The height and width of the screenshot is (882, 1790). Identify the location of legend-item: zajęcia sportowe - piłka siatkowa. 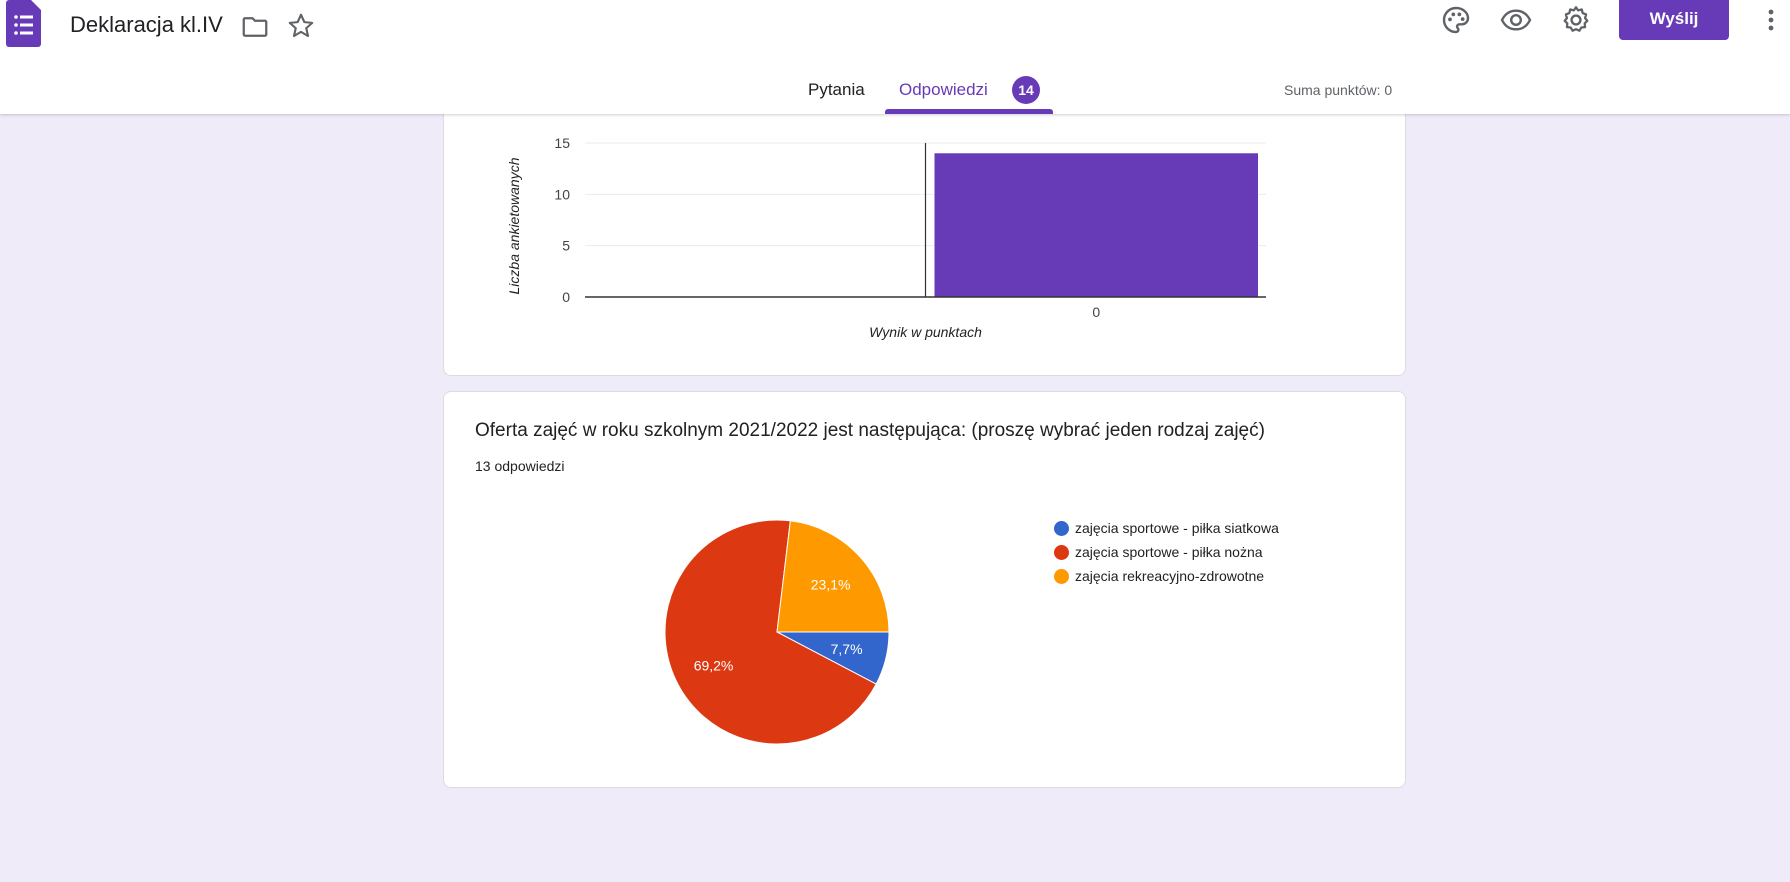
(1166, 528).